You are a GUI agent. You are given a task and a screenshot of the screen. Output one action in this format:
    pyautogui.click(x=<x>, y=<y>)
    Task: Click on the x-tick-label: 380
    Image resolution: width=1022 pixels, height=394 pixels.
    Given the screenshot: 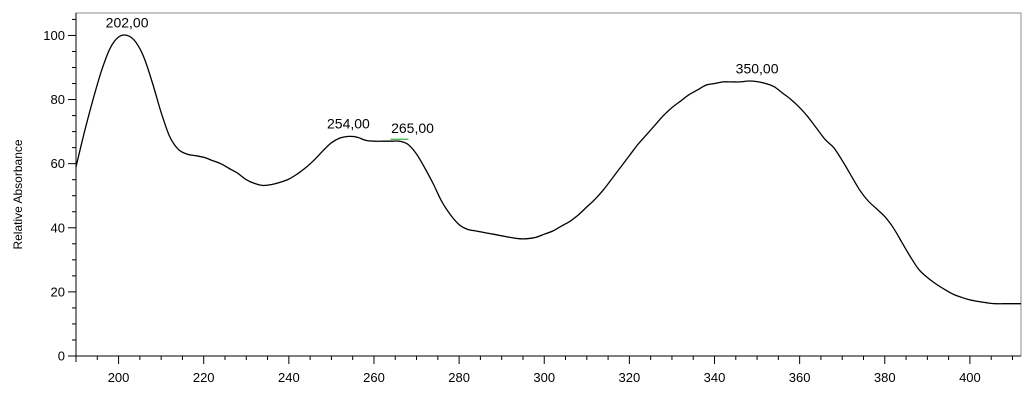 What is the action you would take?
    pyautogui.click(x=885, y=377)
    